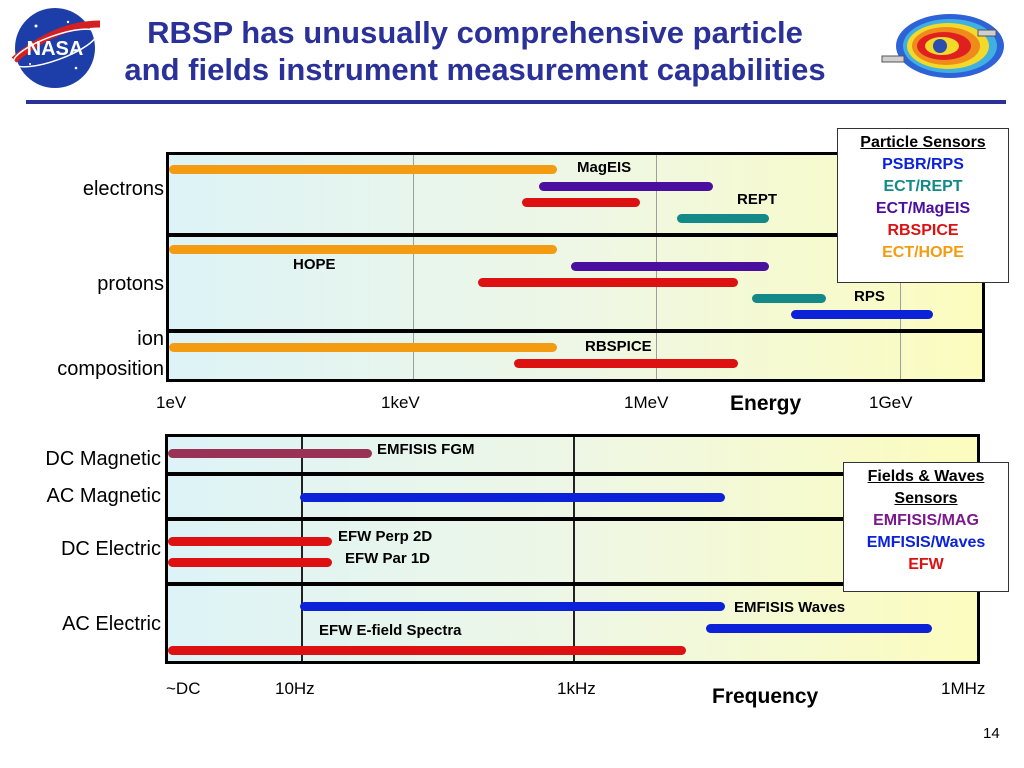  Describe the element at coordinates (390, 630) in the screenshot. I see `label-efw-spectra: EFW E-field Spectra` at that location.